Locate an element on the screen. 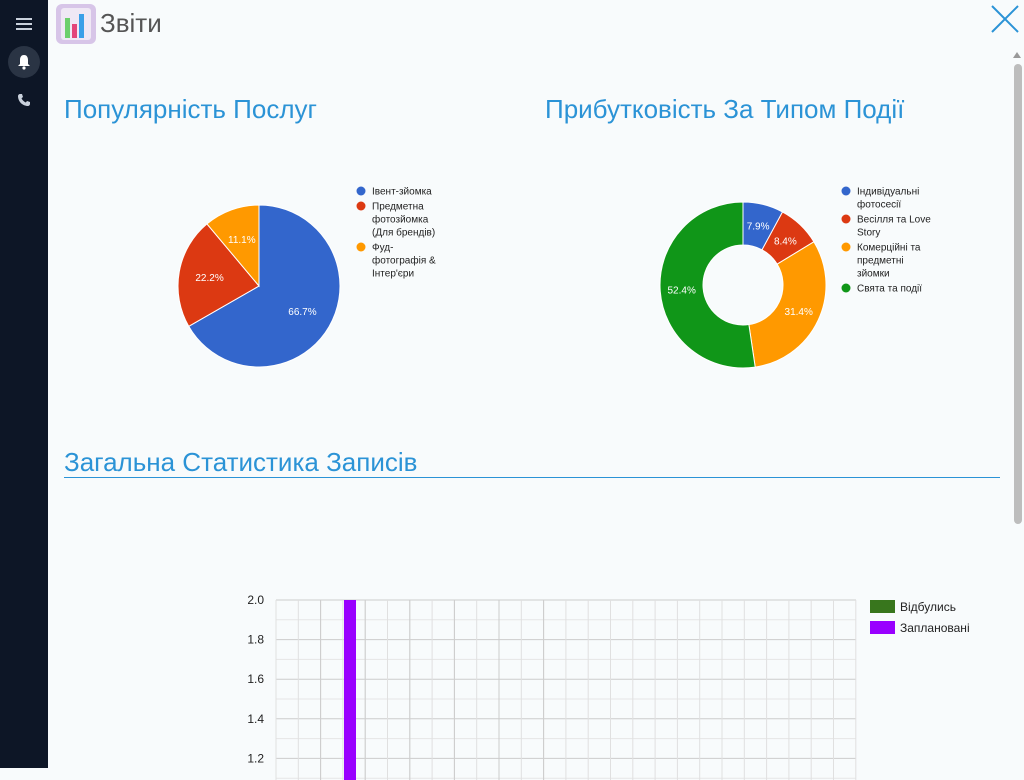 Image resolution: width=1024 pixels, height=780 pixels. legend-label: фотосесії is located at coordinates (879, 205).